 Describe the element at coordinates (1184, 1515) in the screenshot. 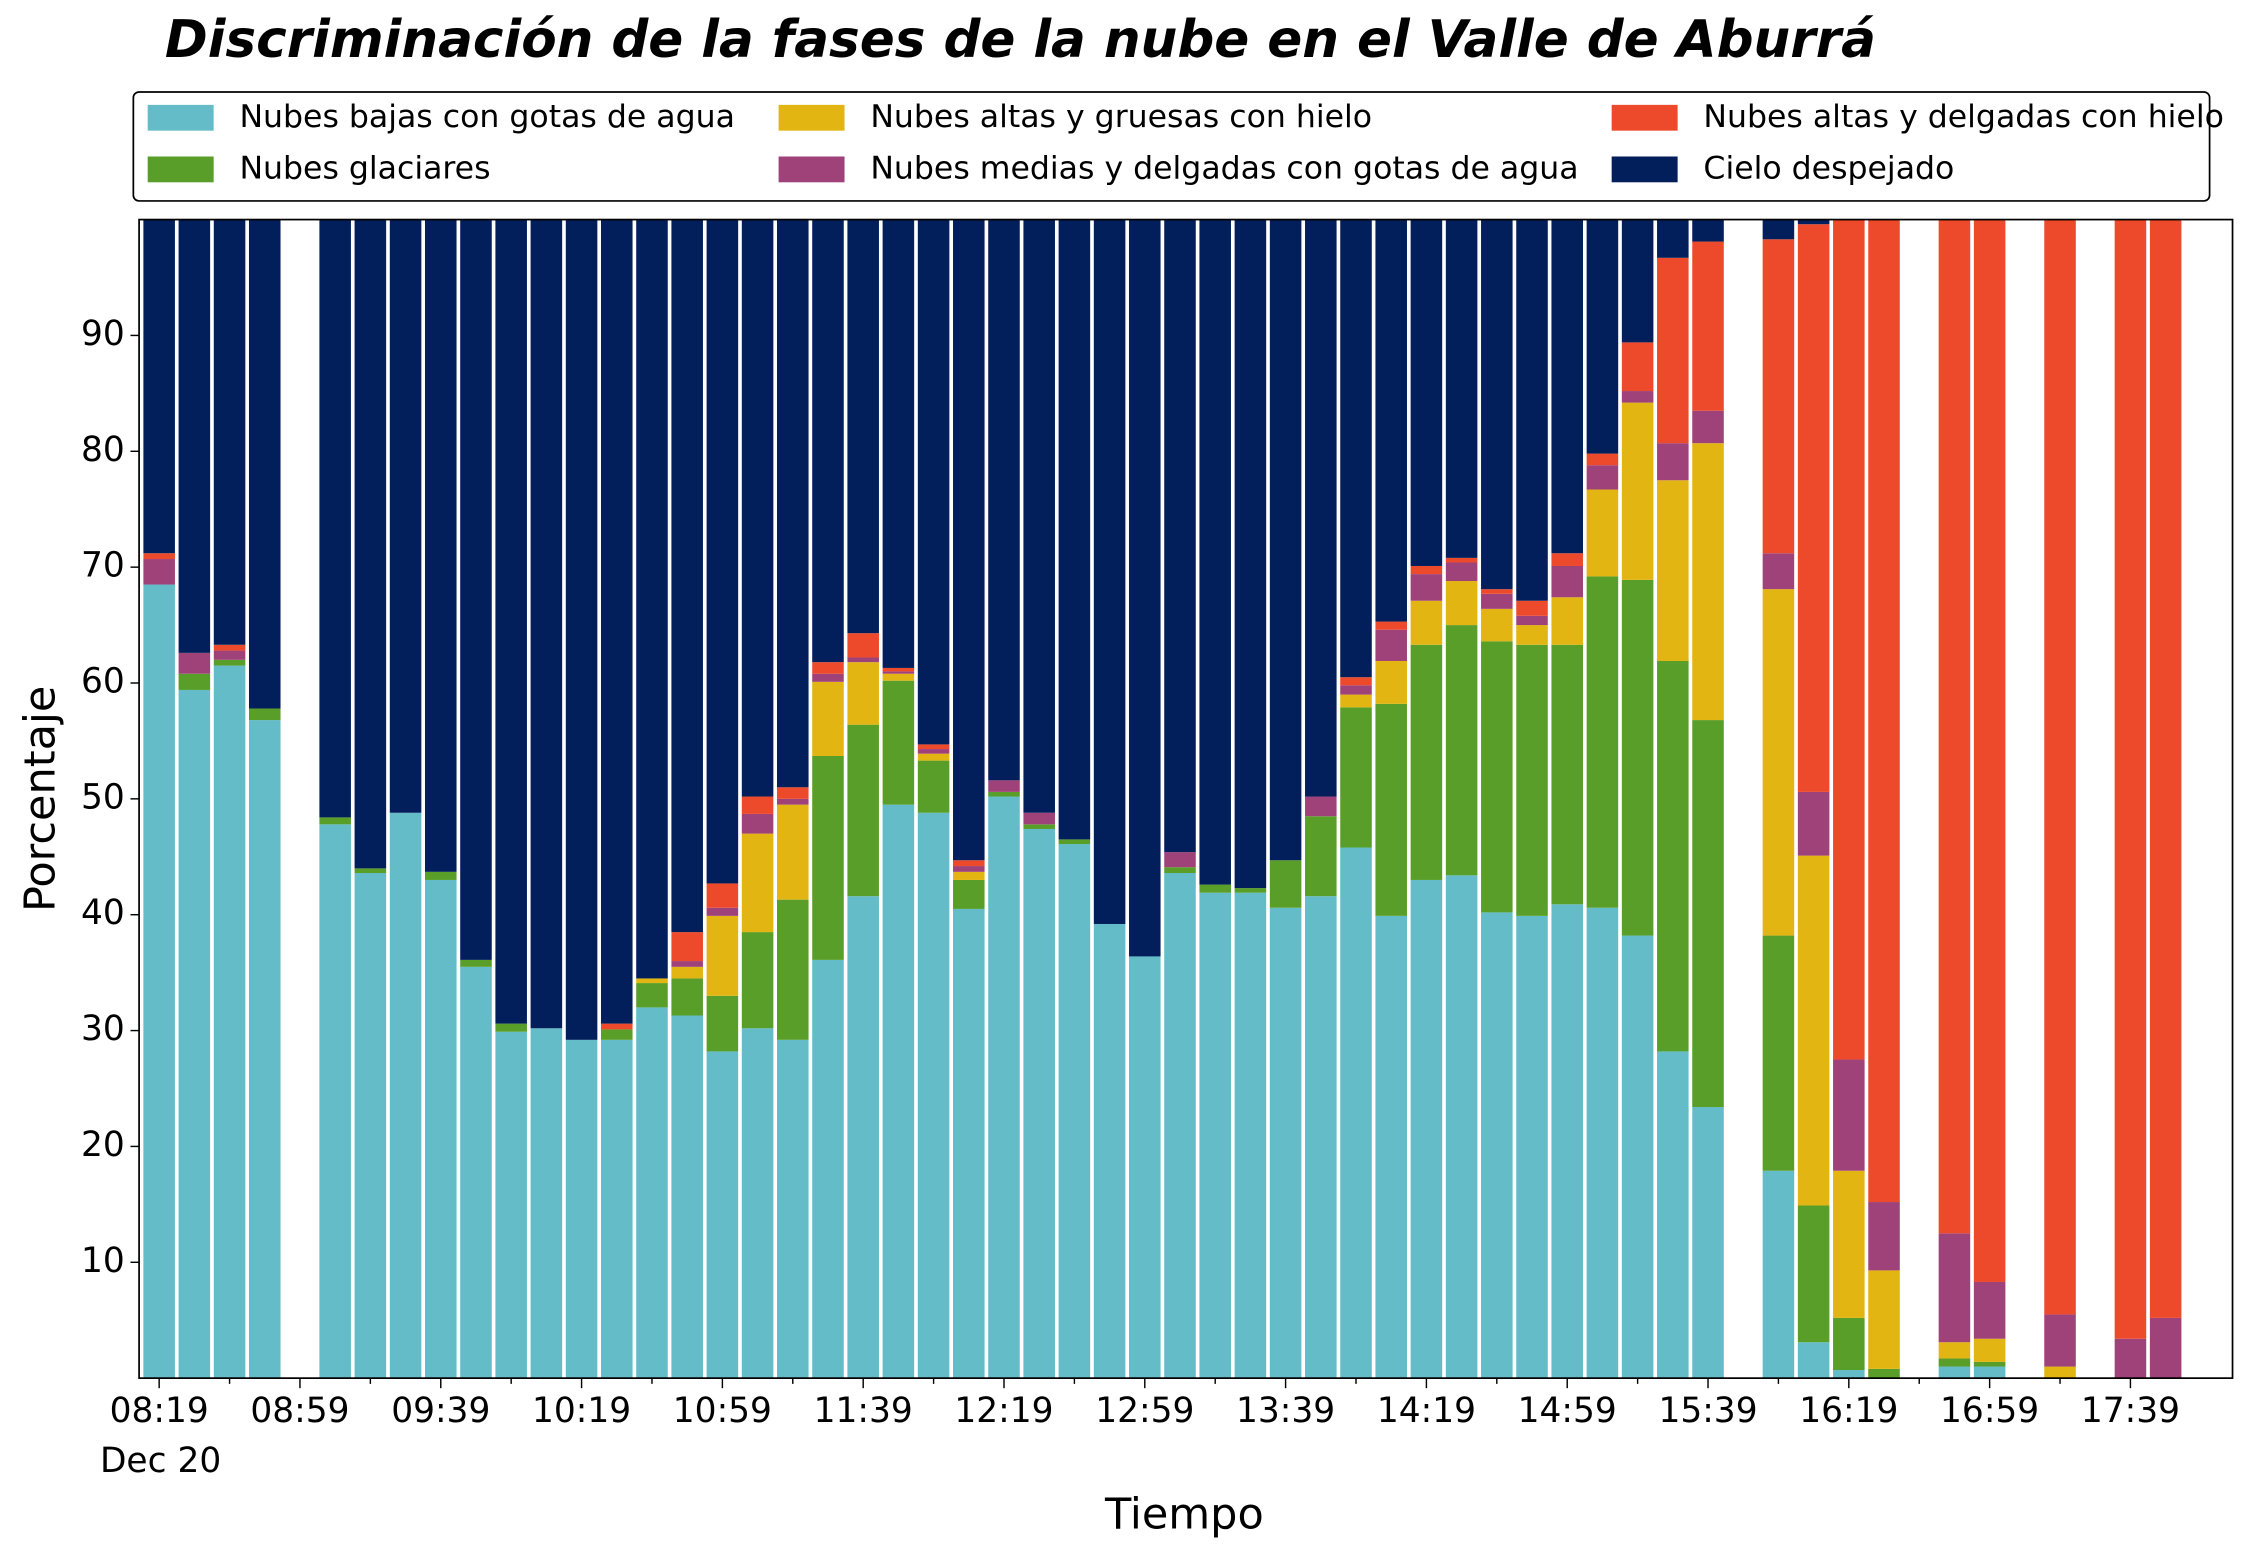

I see `x-axis-label: Tiempo` at that location.